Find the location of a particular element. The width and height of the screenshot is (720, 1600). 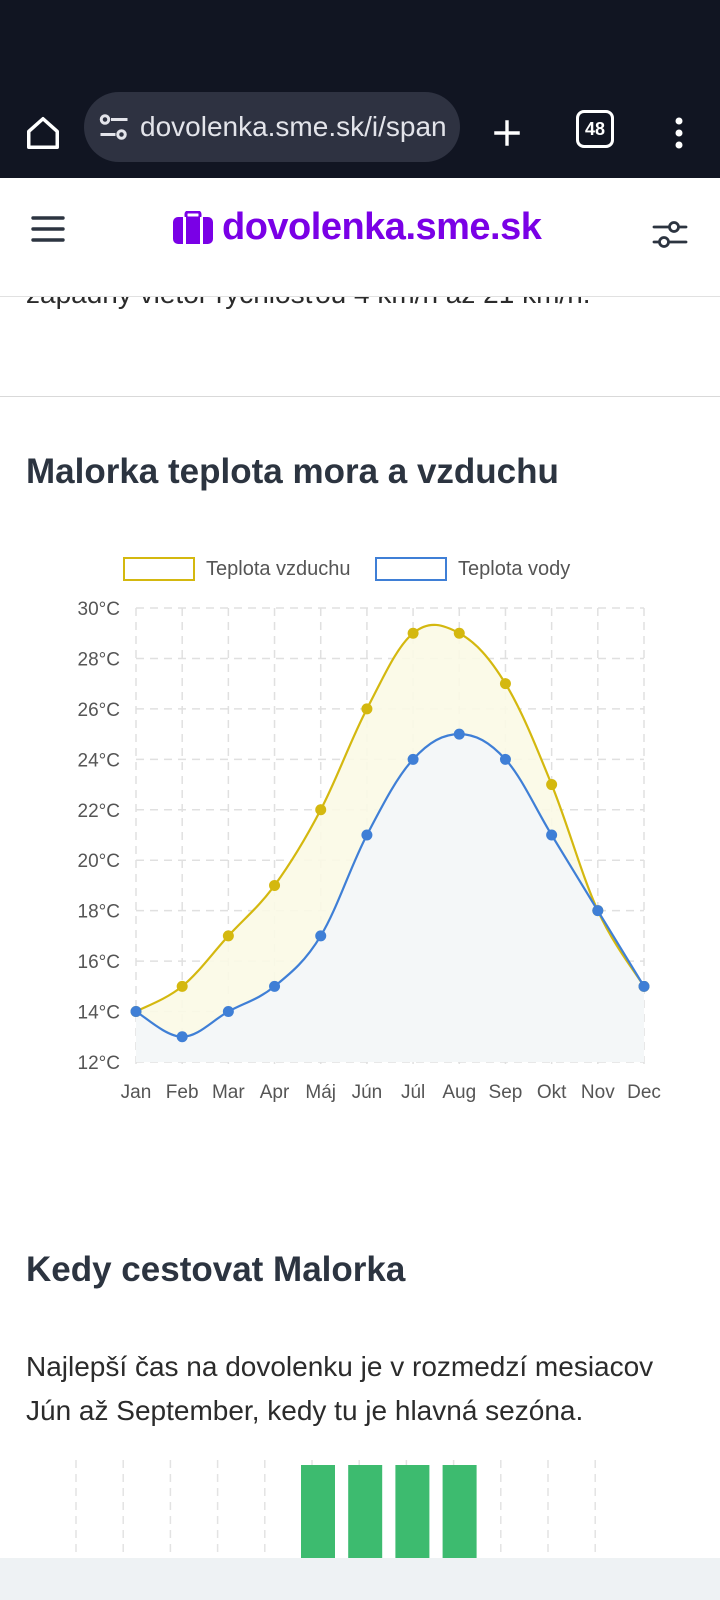

x-tick-label: Apr is located at coordinates (275, 1092).